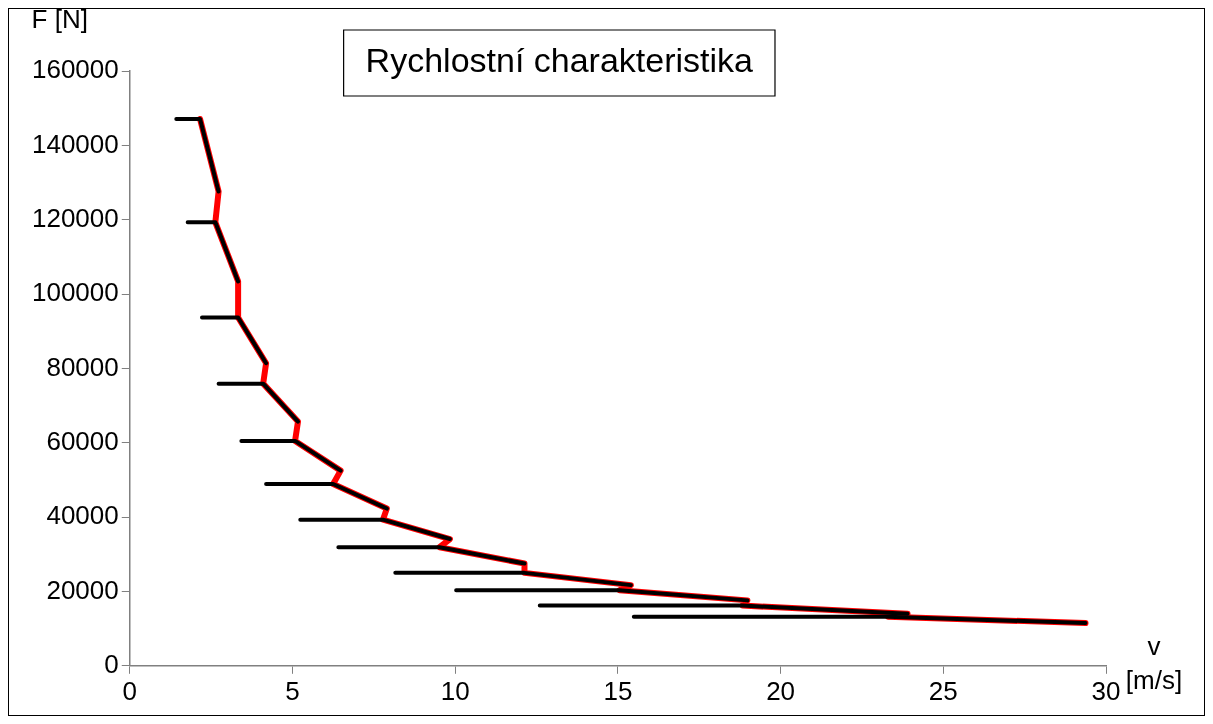  What do you see at coordinates (292, 690) in the screenshot?
I see `x-tick-label: 5` at bounding box center [292, 690].